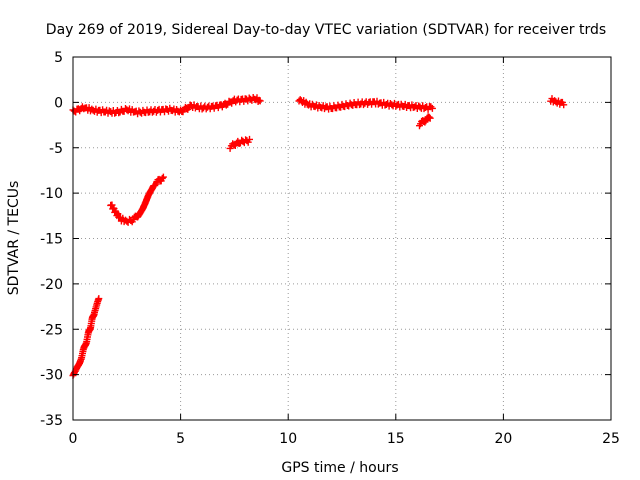 This screenshot has height=480, width=640. Describe the element at coordinates (51, 285) in the screenshot. I see `y-tick-label: -20` at that location.